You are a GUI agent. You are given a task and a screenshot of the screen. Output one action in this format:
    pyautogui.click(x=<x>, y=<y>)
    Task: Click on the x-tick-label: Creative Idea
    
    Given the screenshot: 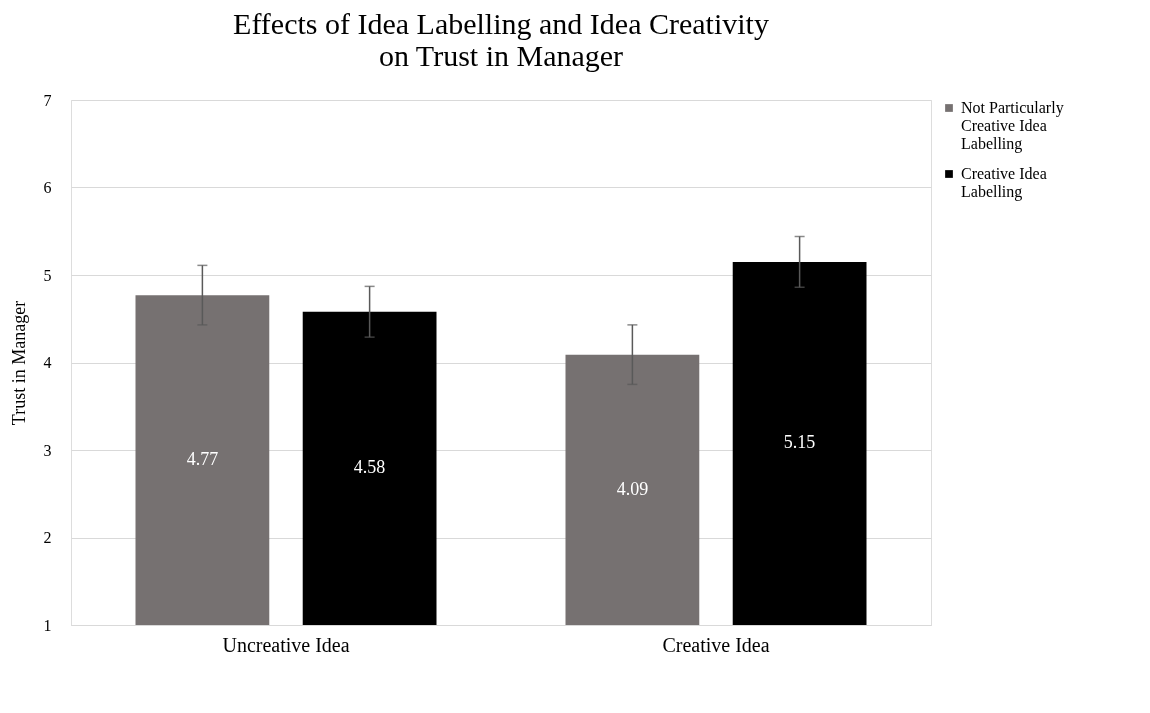 What is the action you would take?
    pyautogui.click(x=716, y=644)
    